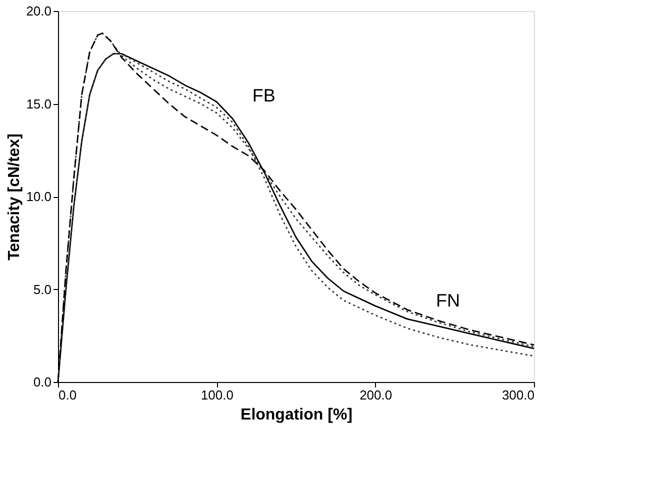  What do you see at coordinates (42, 382) in the screenshot?
I see `y-tick-label: 0.0` at bounding box center [42, 382].